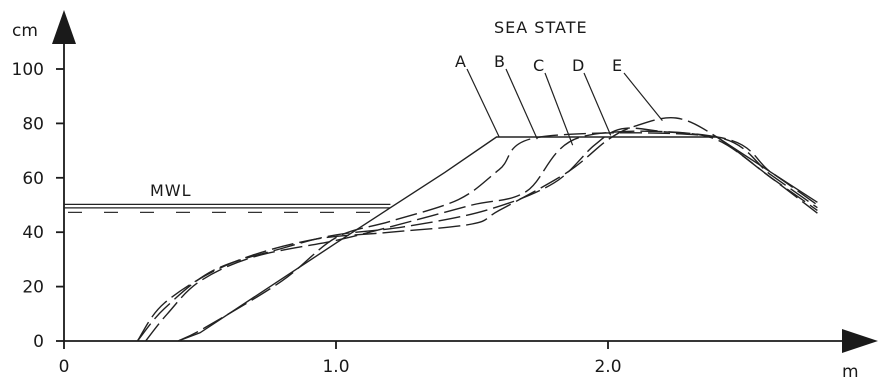 The image size is (881, 380). I want to click on series-label-c: C, so click(539, 65).